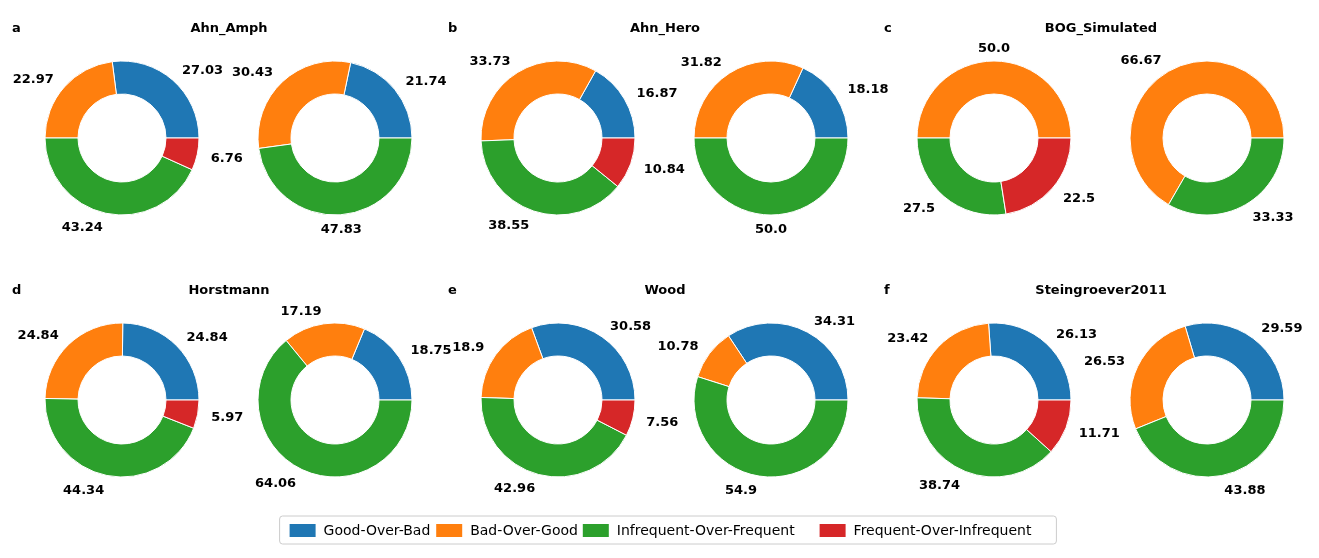  Describe the element at coordinates (490, 61) in the screenshot. I see `data-label: 33.73` at that location.